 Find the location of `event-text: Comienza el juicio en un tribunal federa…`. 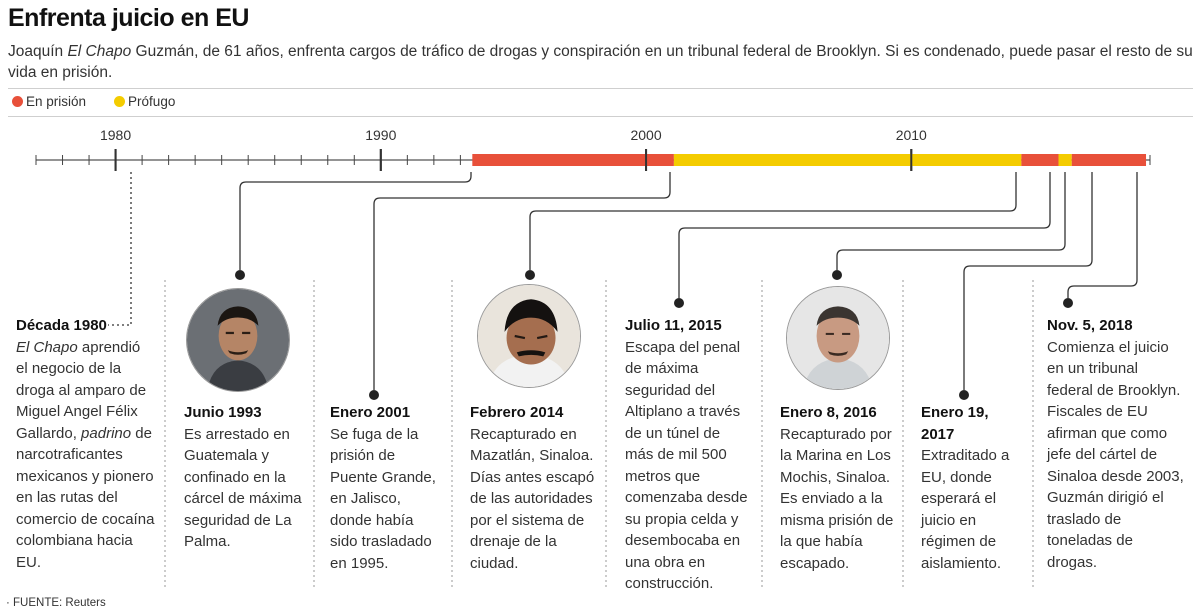

event-text: Comienza el juicio en un tribunal federa… is located at coordinates (1115, 454).